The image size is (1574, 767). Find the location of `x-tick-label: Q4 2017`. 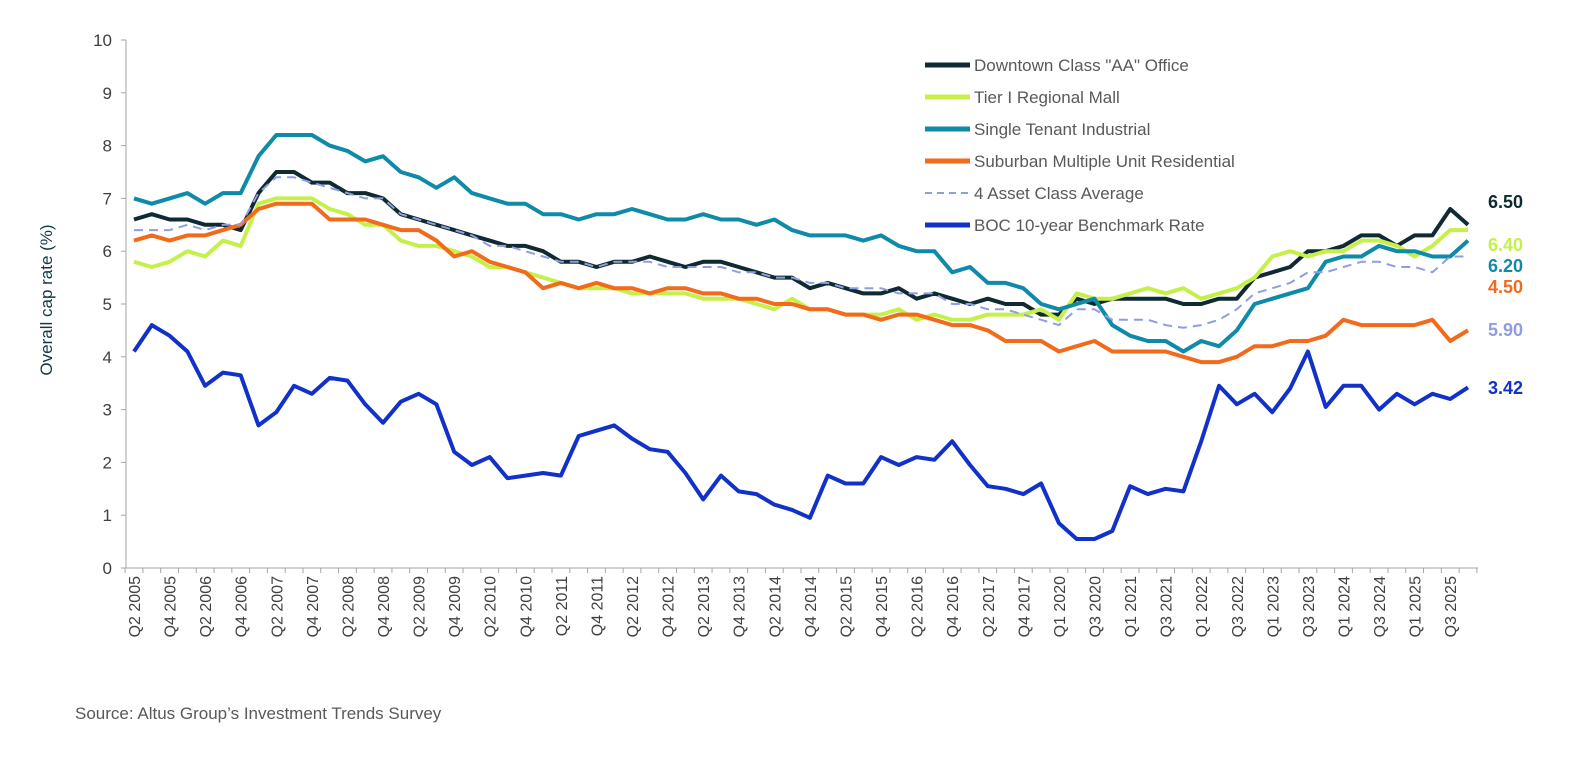

x-tick-label: Q4 2017 is located at coordinates (1024, 606).